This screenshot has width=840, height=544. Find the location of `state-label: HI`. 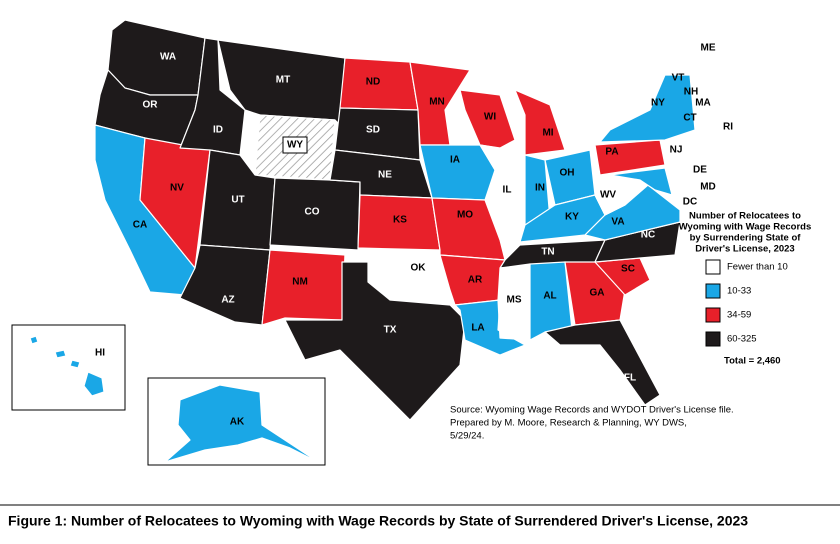

state-label: HI is located at coordinates (100, 353).